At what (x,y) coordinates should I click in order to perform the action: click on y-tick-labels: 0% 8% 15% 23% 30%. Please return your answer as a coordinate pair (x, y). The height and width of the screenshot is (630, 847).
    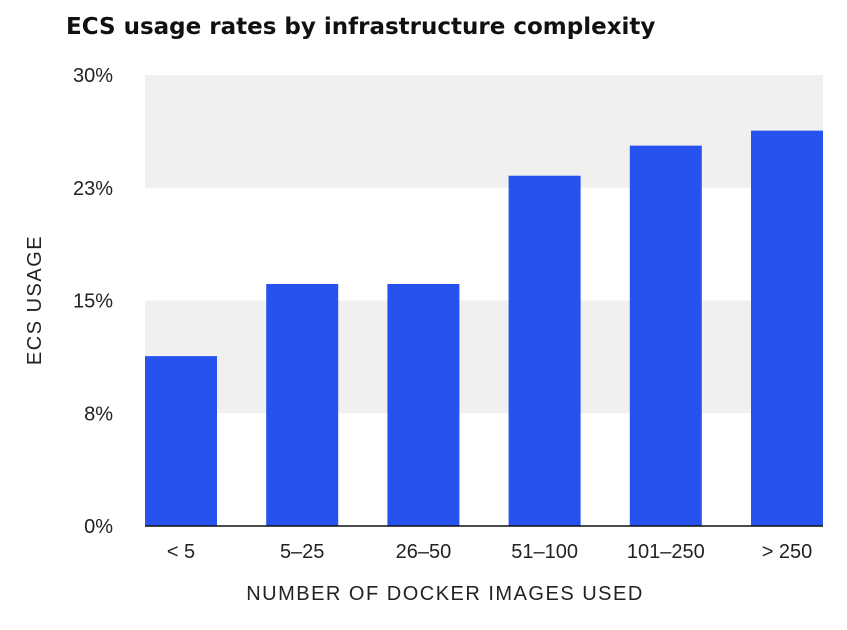
    Looking at the image, I should click on (93, 301).